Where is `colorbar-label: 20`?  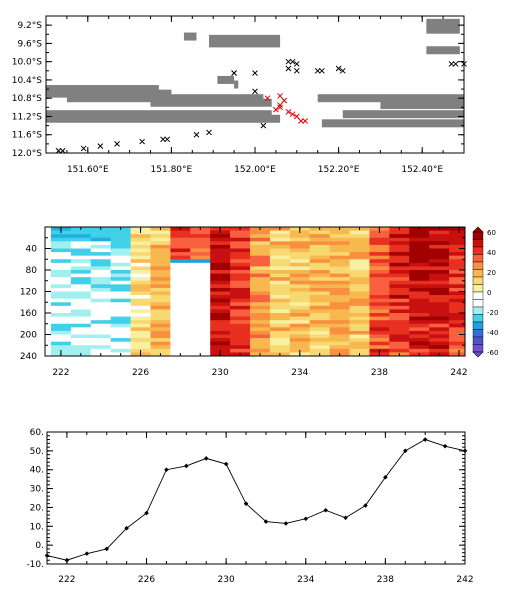
colorbar-label: 20 is located at coordinates (491, 273).